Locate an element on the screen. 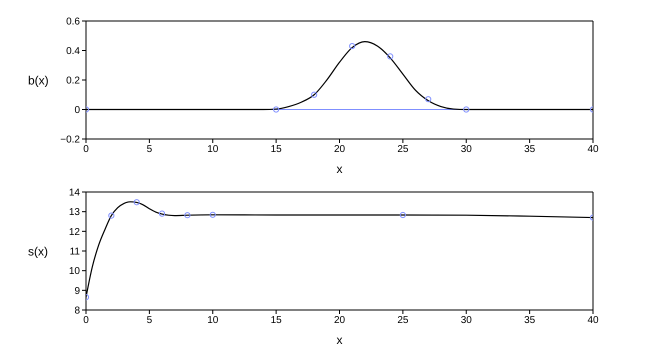 The height and width of the screenshot is (358, 662). y-tick-label: 0.6 is located at coordinates (73, 22).